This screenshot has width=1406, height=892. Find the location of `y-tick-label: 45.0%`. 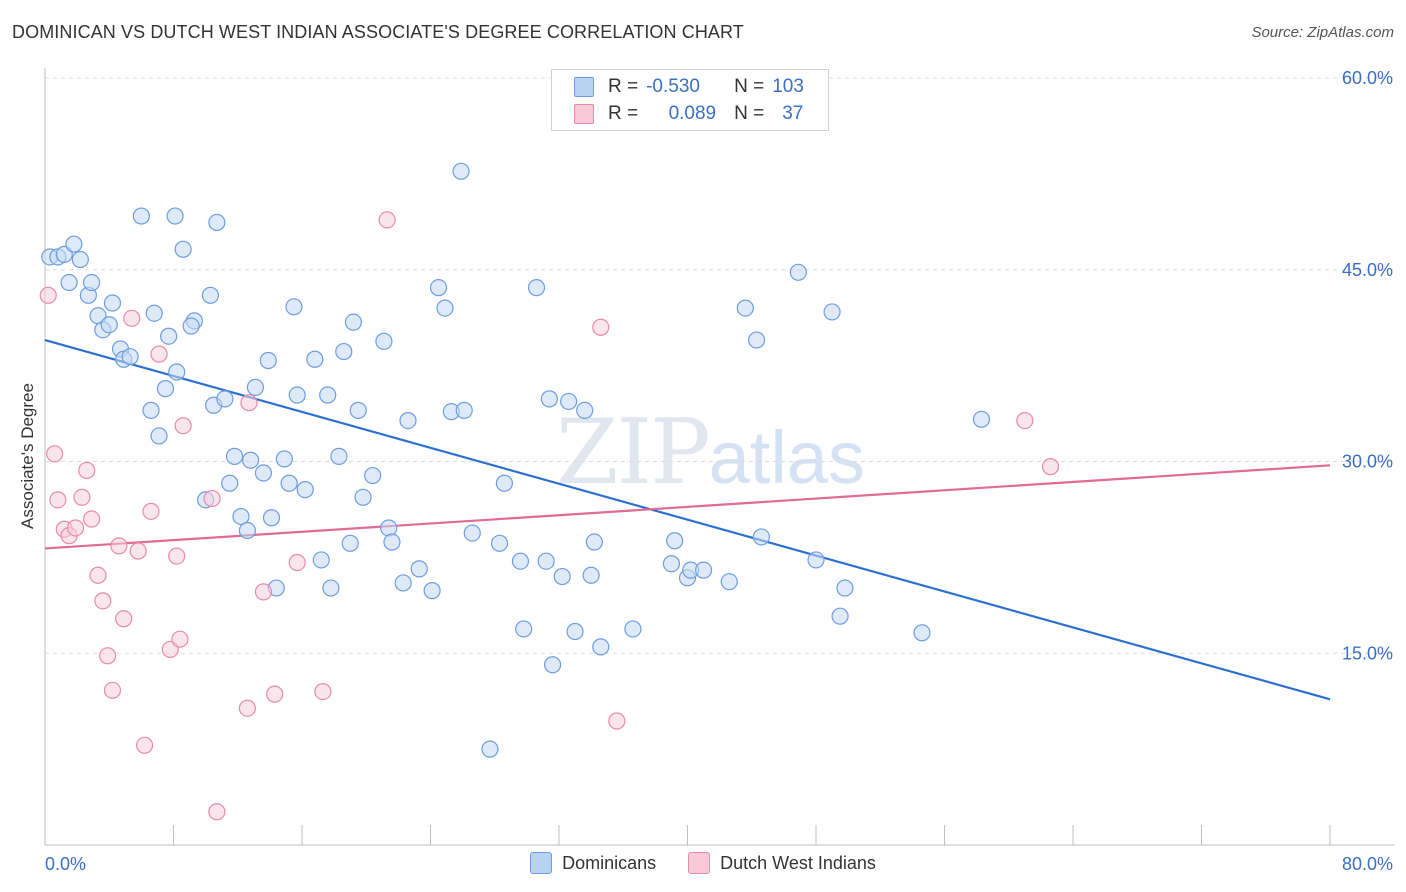

y-tick-label: 45.0% is located at coordinates (1367, 270).